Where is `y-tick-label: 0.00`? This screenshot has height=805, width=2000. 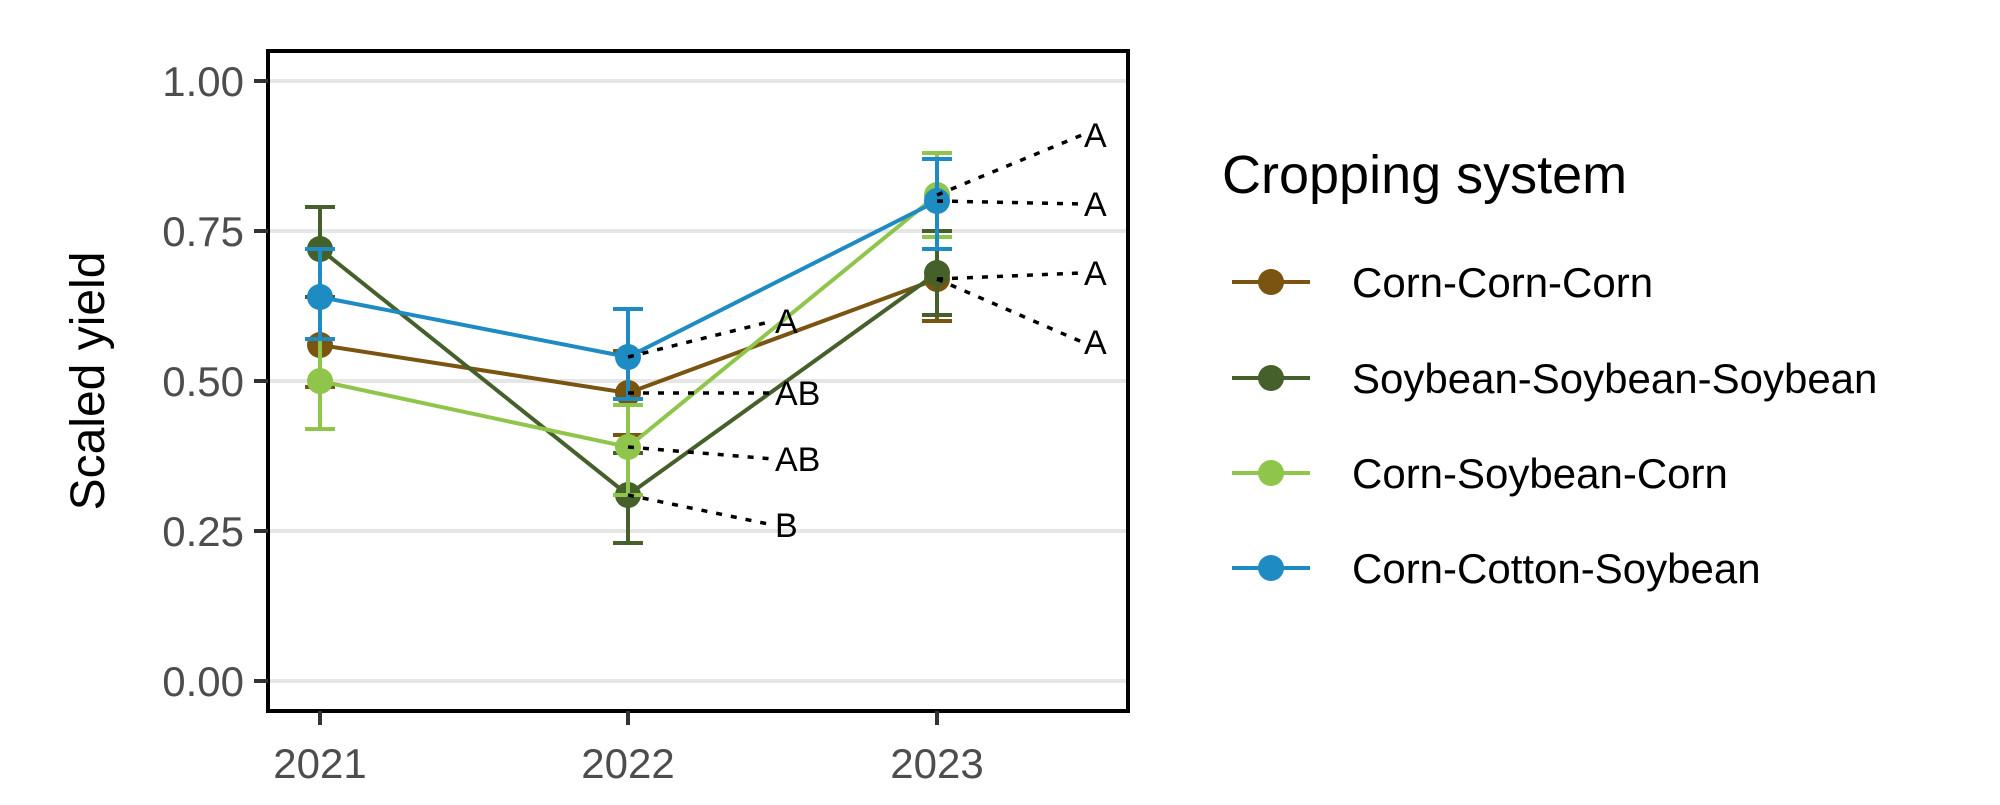 y-tick-label: 0.00 is located at coordinates (203, 681).